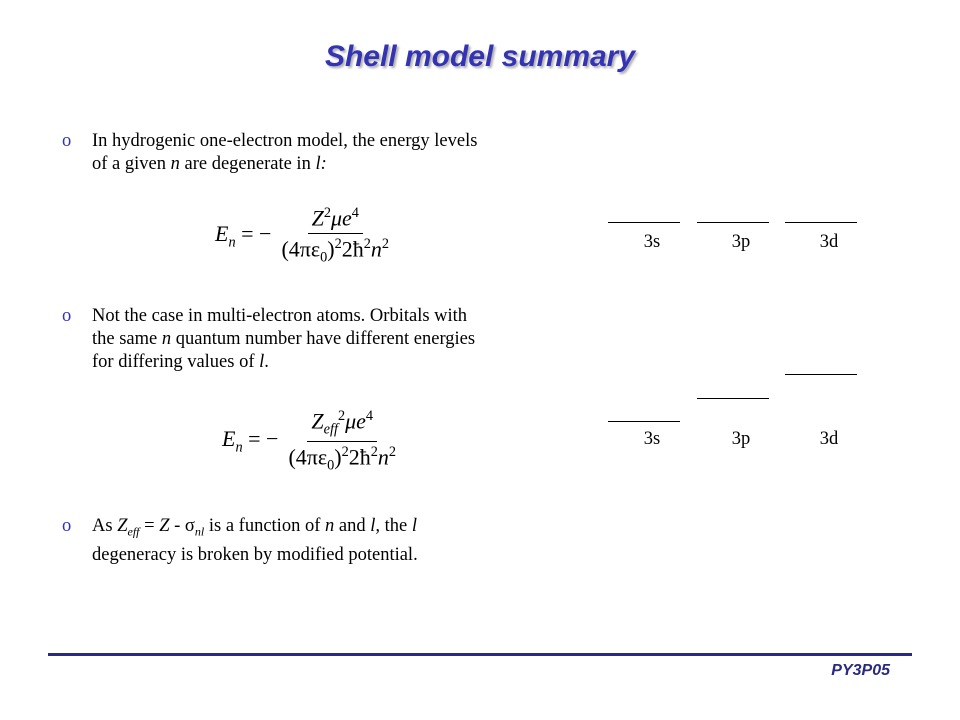  I want to click on numerator: Zeff2μe4, so click(342, 425).